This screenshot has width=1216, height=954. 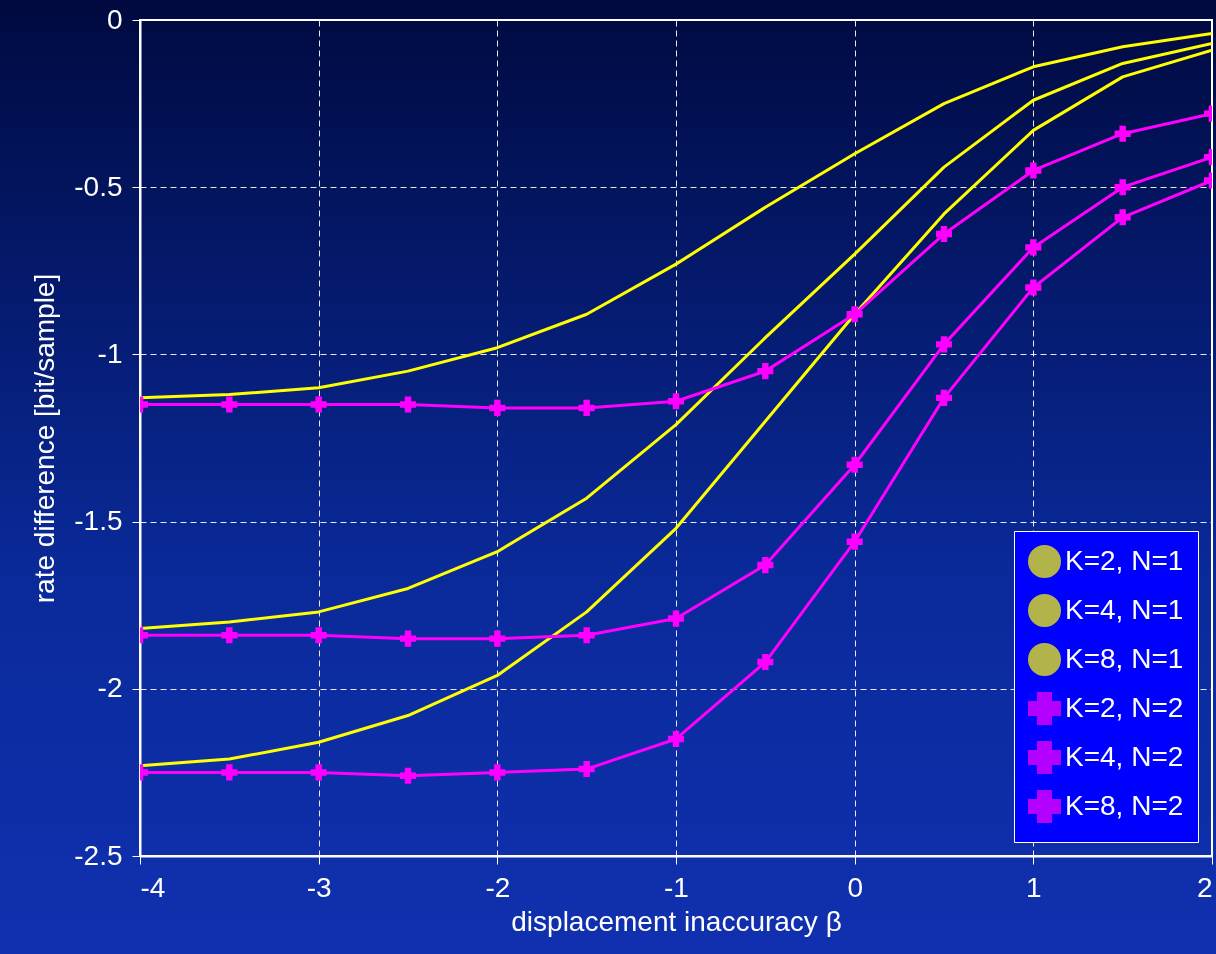 What do you see at coordinates (98, 855) in the screenshot?
I see `y-tick-label: -2.5` at bounding box center [98, 855].